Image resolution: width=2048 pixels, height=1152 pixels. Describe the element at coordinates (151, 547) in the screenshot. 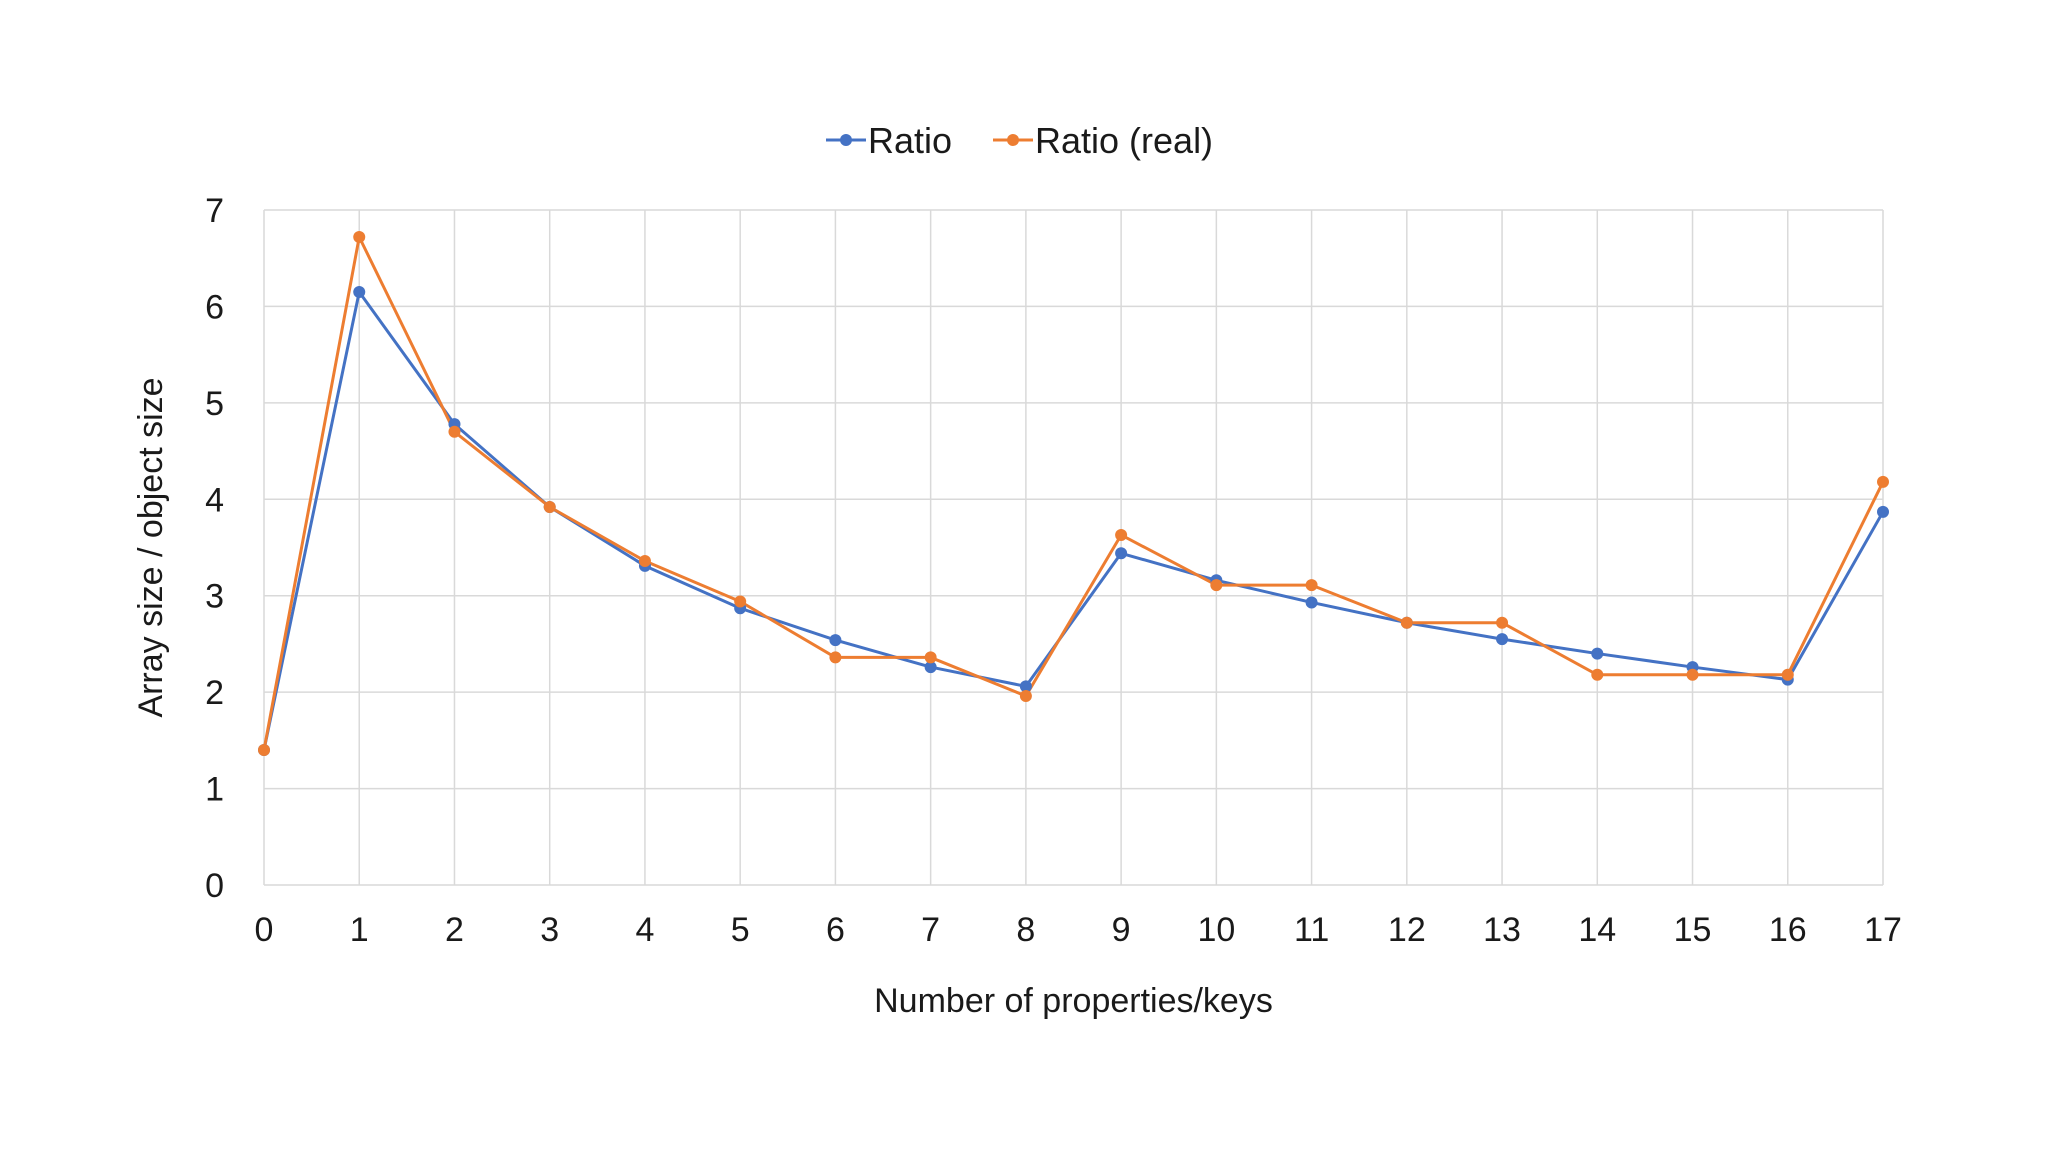

I see `y-axis-title: Array size / object size` at that location.